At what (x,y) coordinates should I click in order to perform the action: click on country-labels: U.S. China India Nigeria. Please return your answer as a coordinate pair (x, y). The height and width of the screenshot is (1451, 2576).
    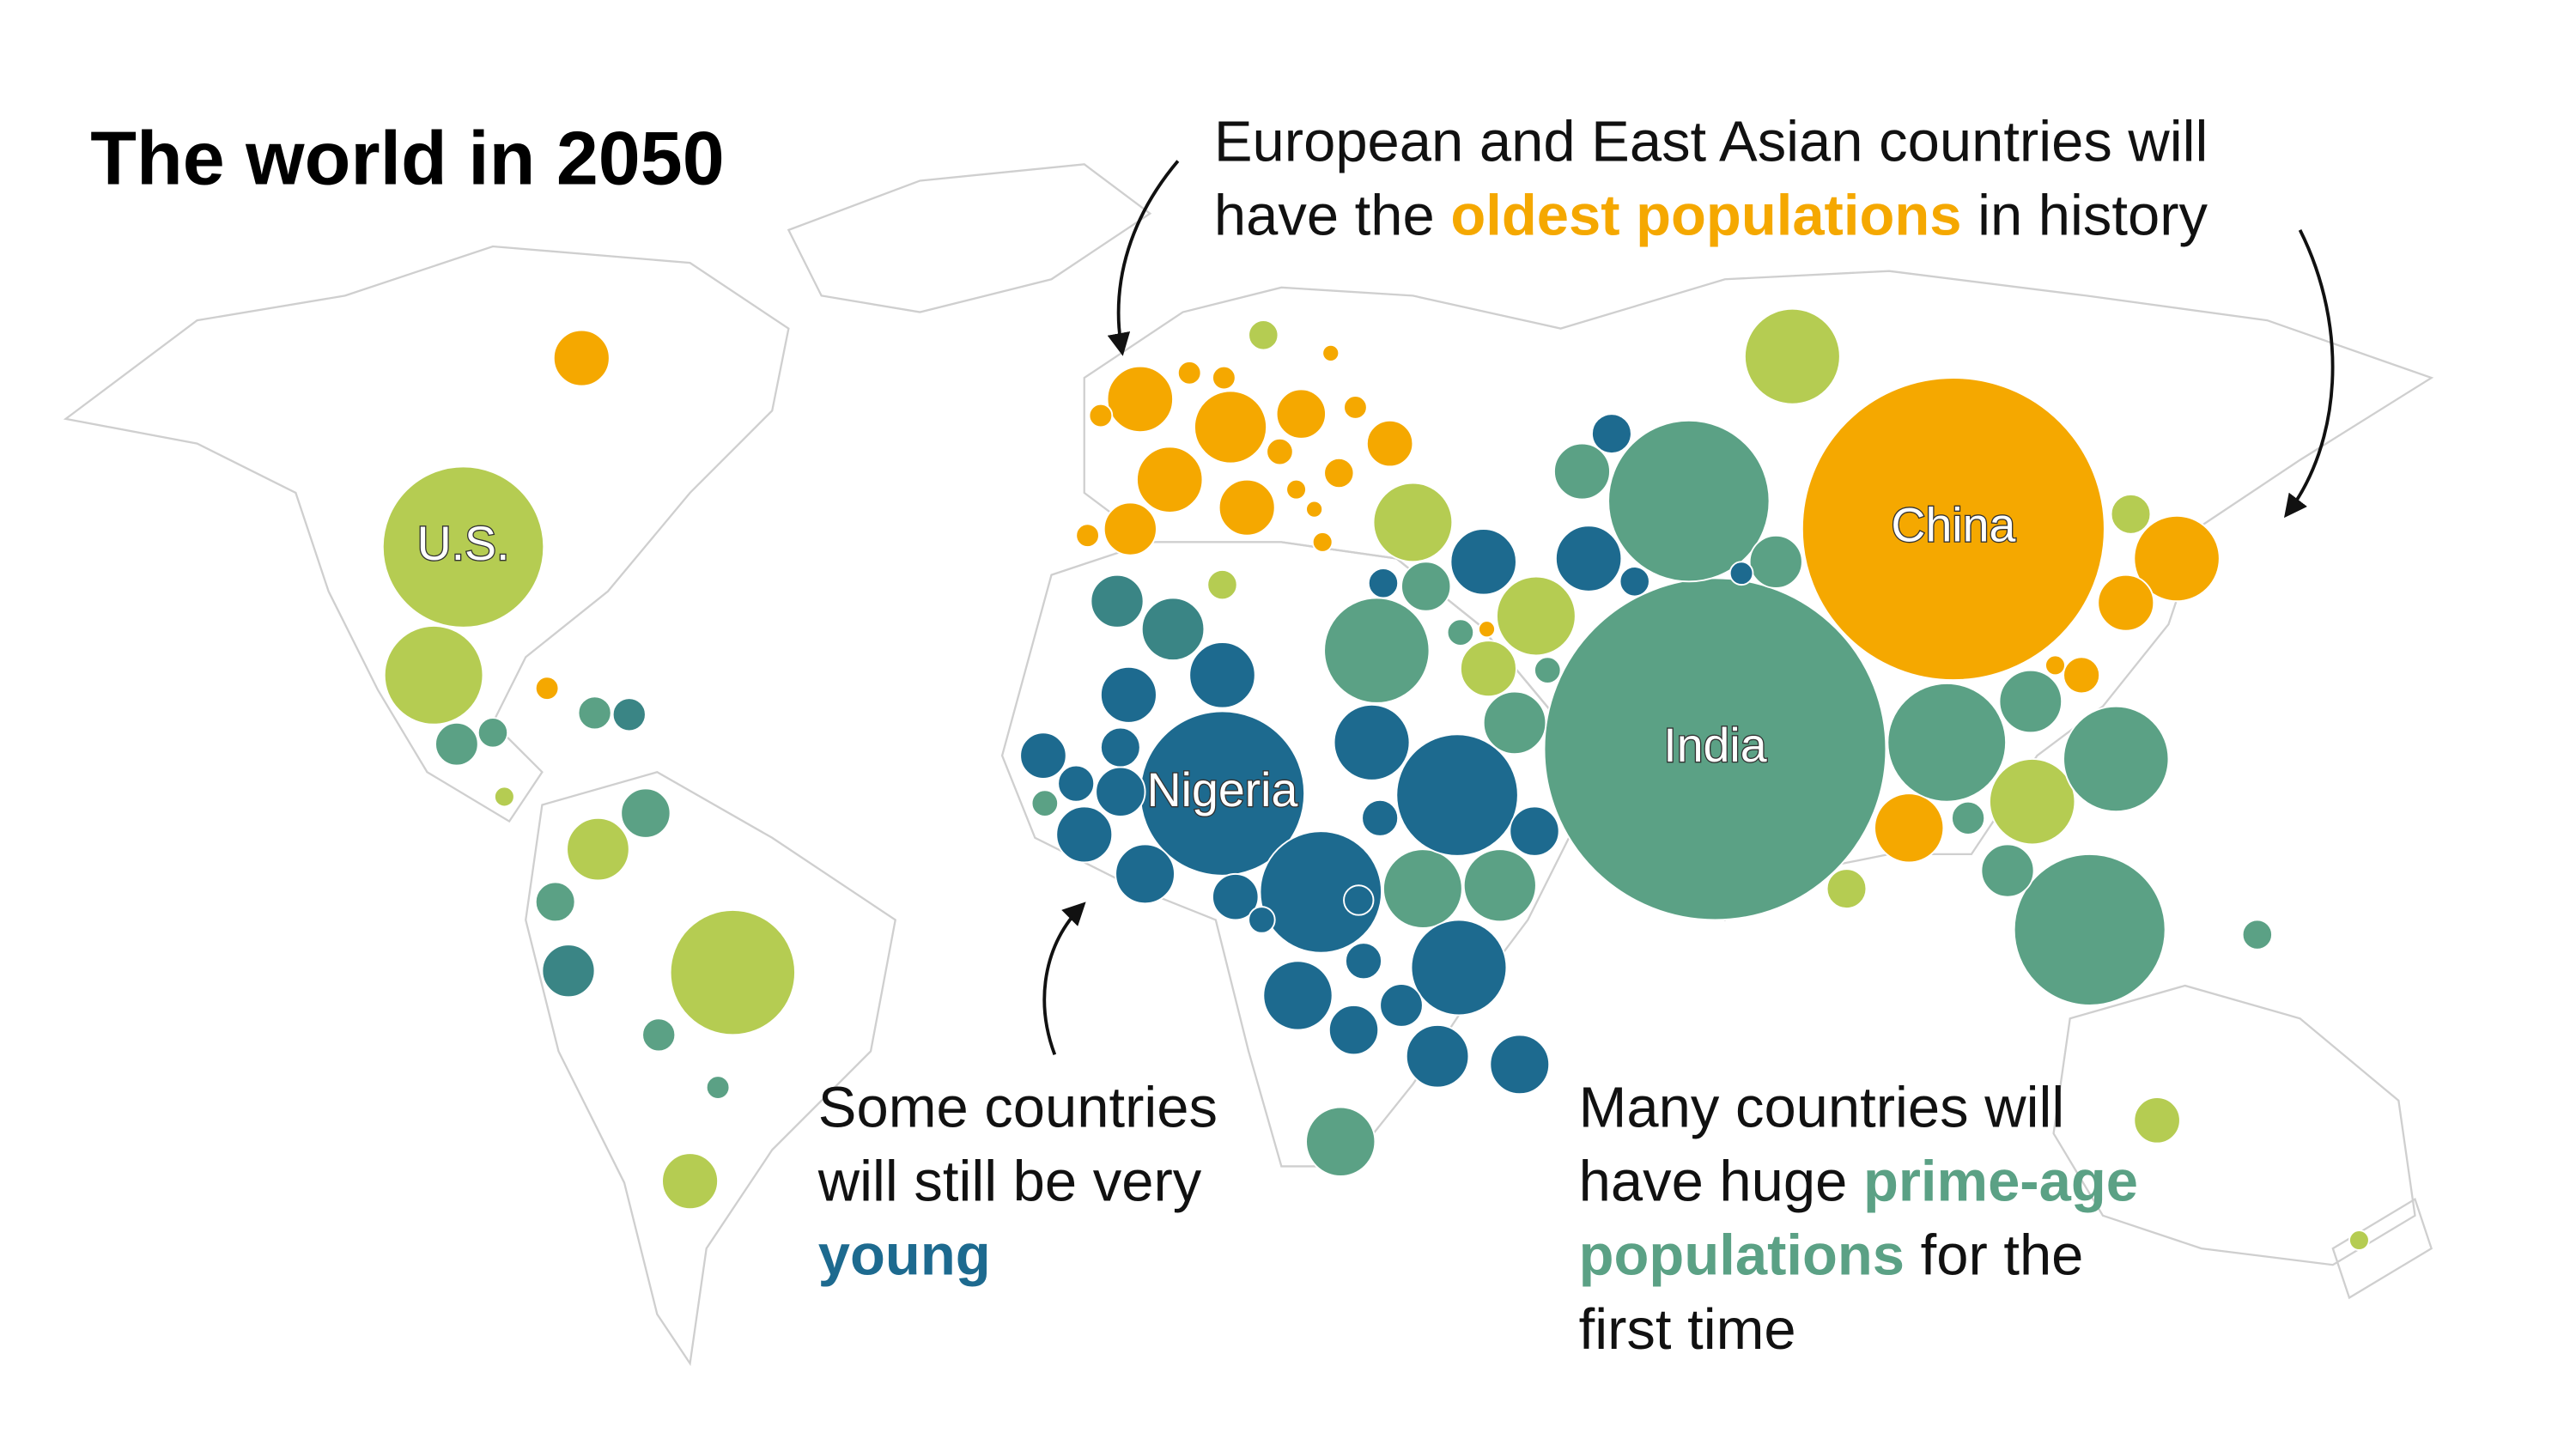
    Looking at the image, I should click on (1217, 657).